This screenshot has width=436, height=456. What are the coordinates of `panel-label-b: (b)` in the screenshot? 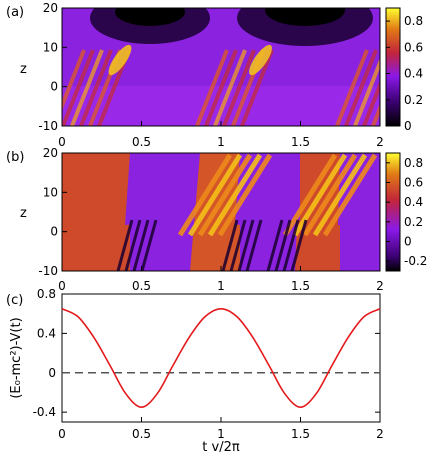 It's located at (15, 157).